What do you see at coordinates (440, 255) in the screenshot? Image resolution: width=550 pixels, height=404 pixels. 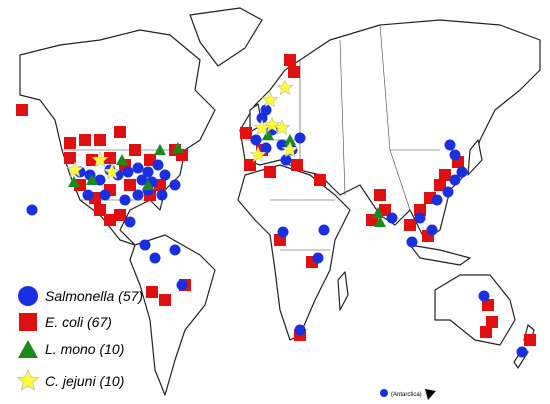 I see `indonesia` at bounding box center [440, 255].